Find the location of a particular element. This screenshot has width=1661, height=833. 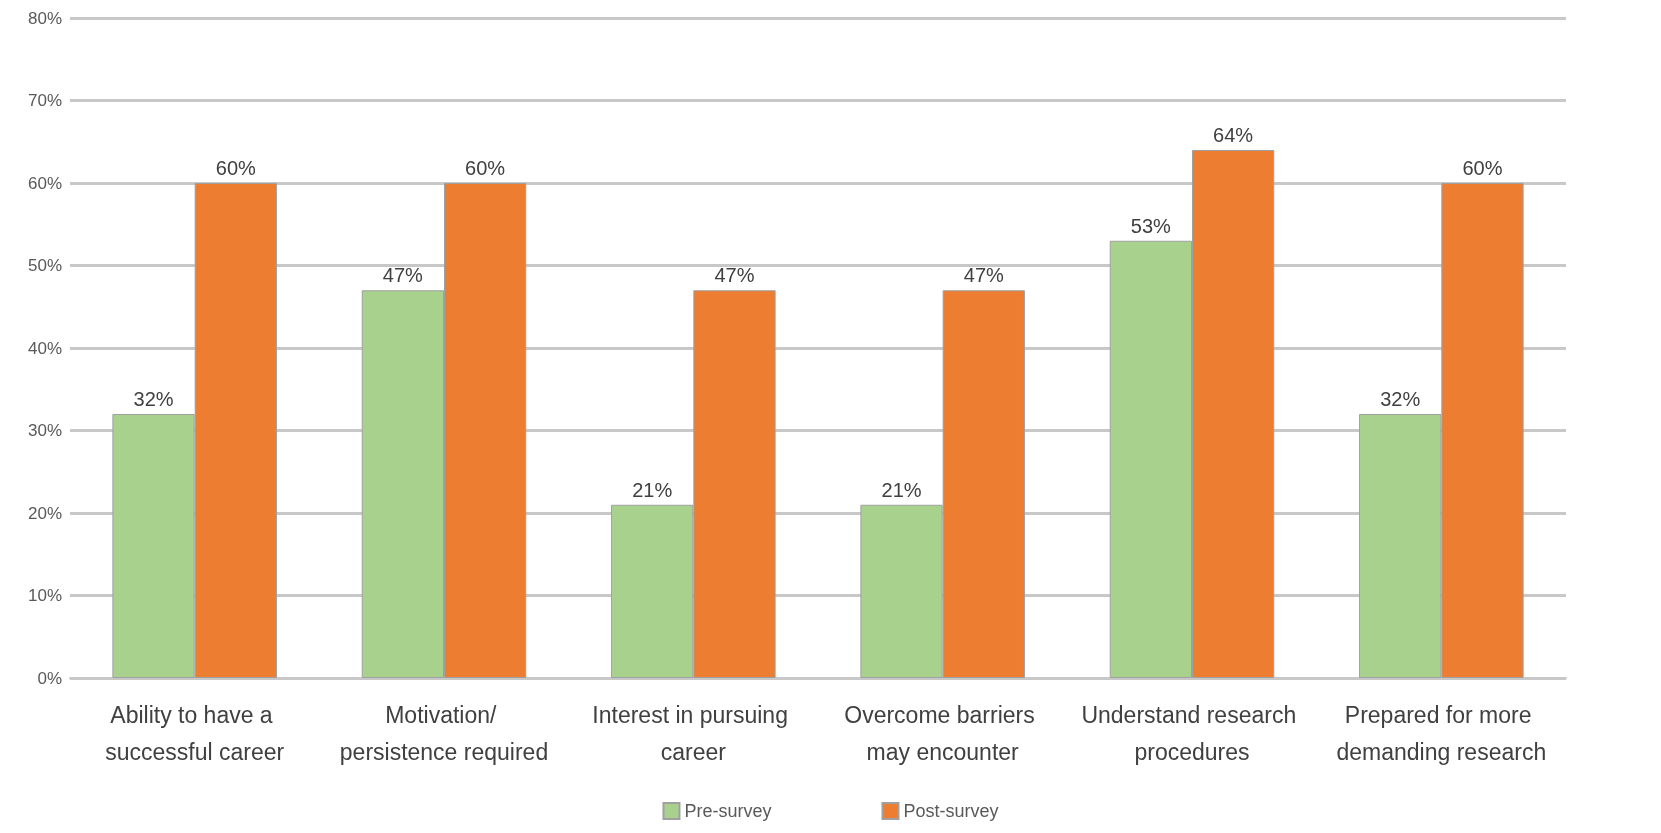

x-tick-label: Prepared for more demanding research is located at coordinates (1441, 733).